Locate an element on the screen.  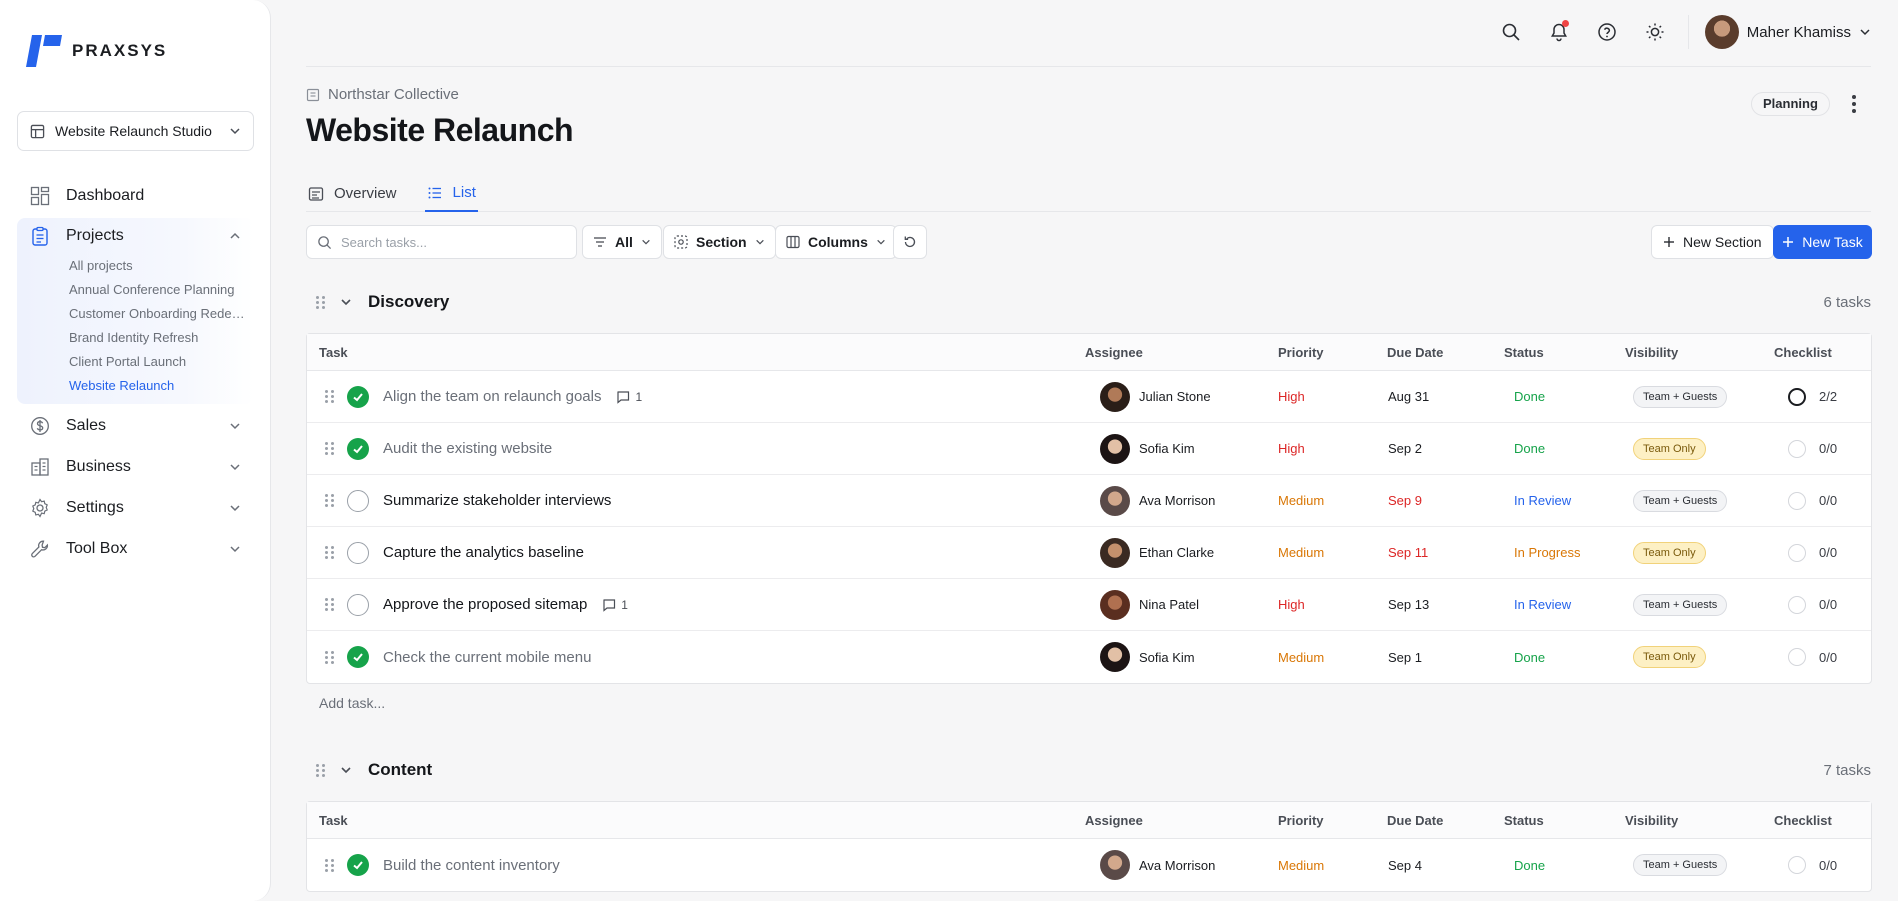
filter-dropdown: All is located at coordinates (622, 242).